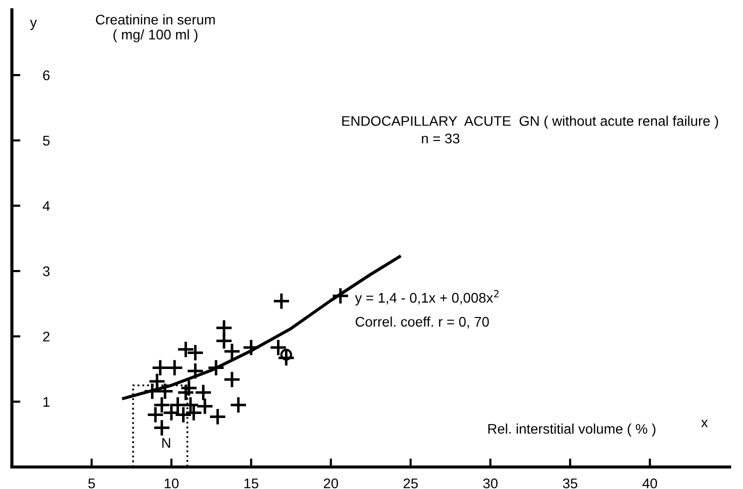 This screenshot has height=489, width=743. I want to click on x-tick-label: 5, so click(91, 483).